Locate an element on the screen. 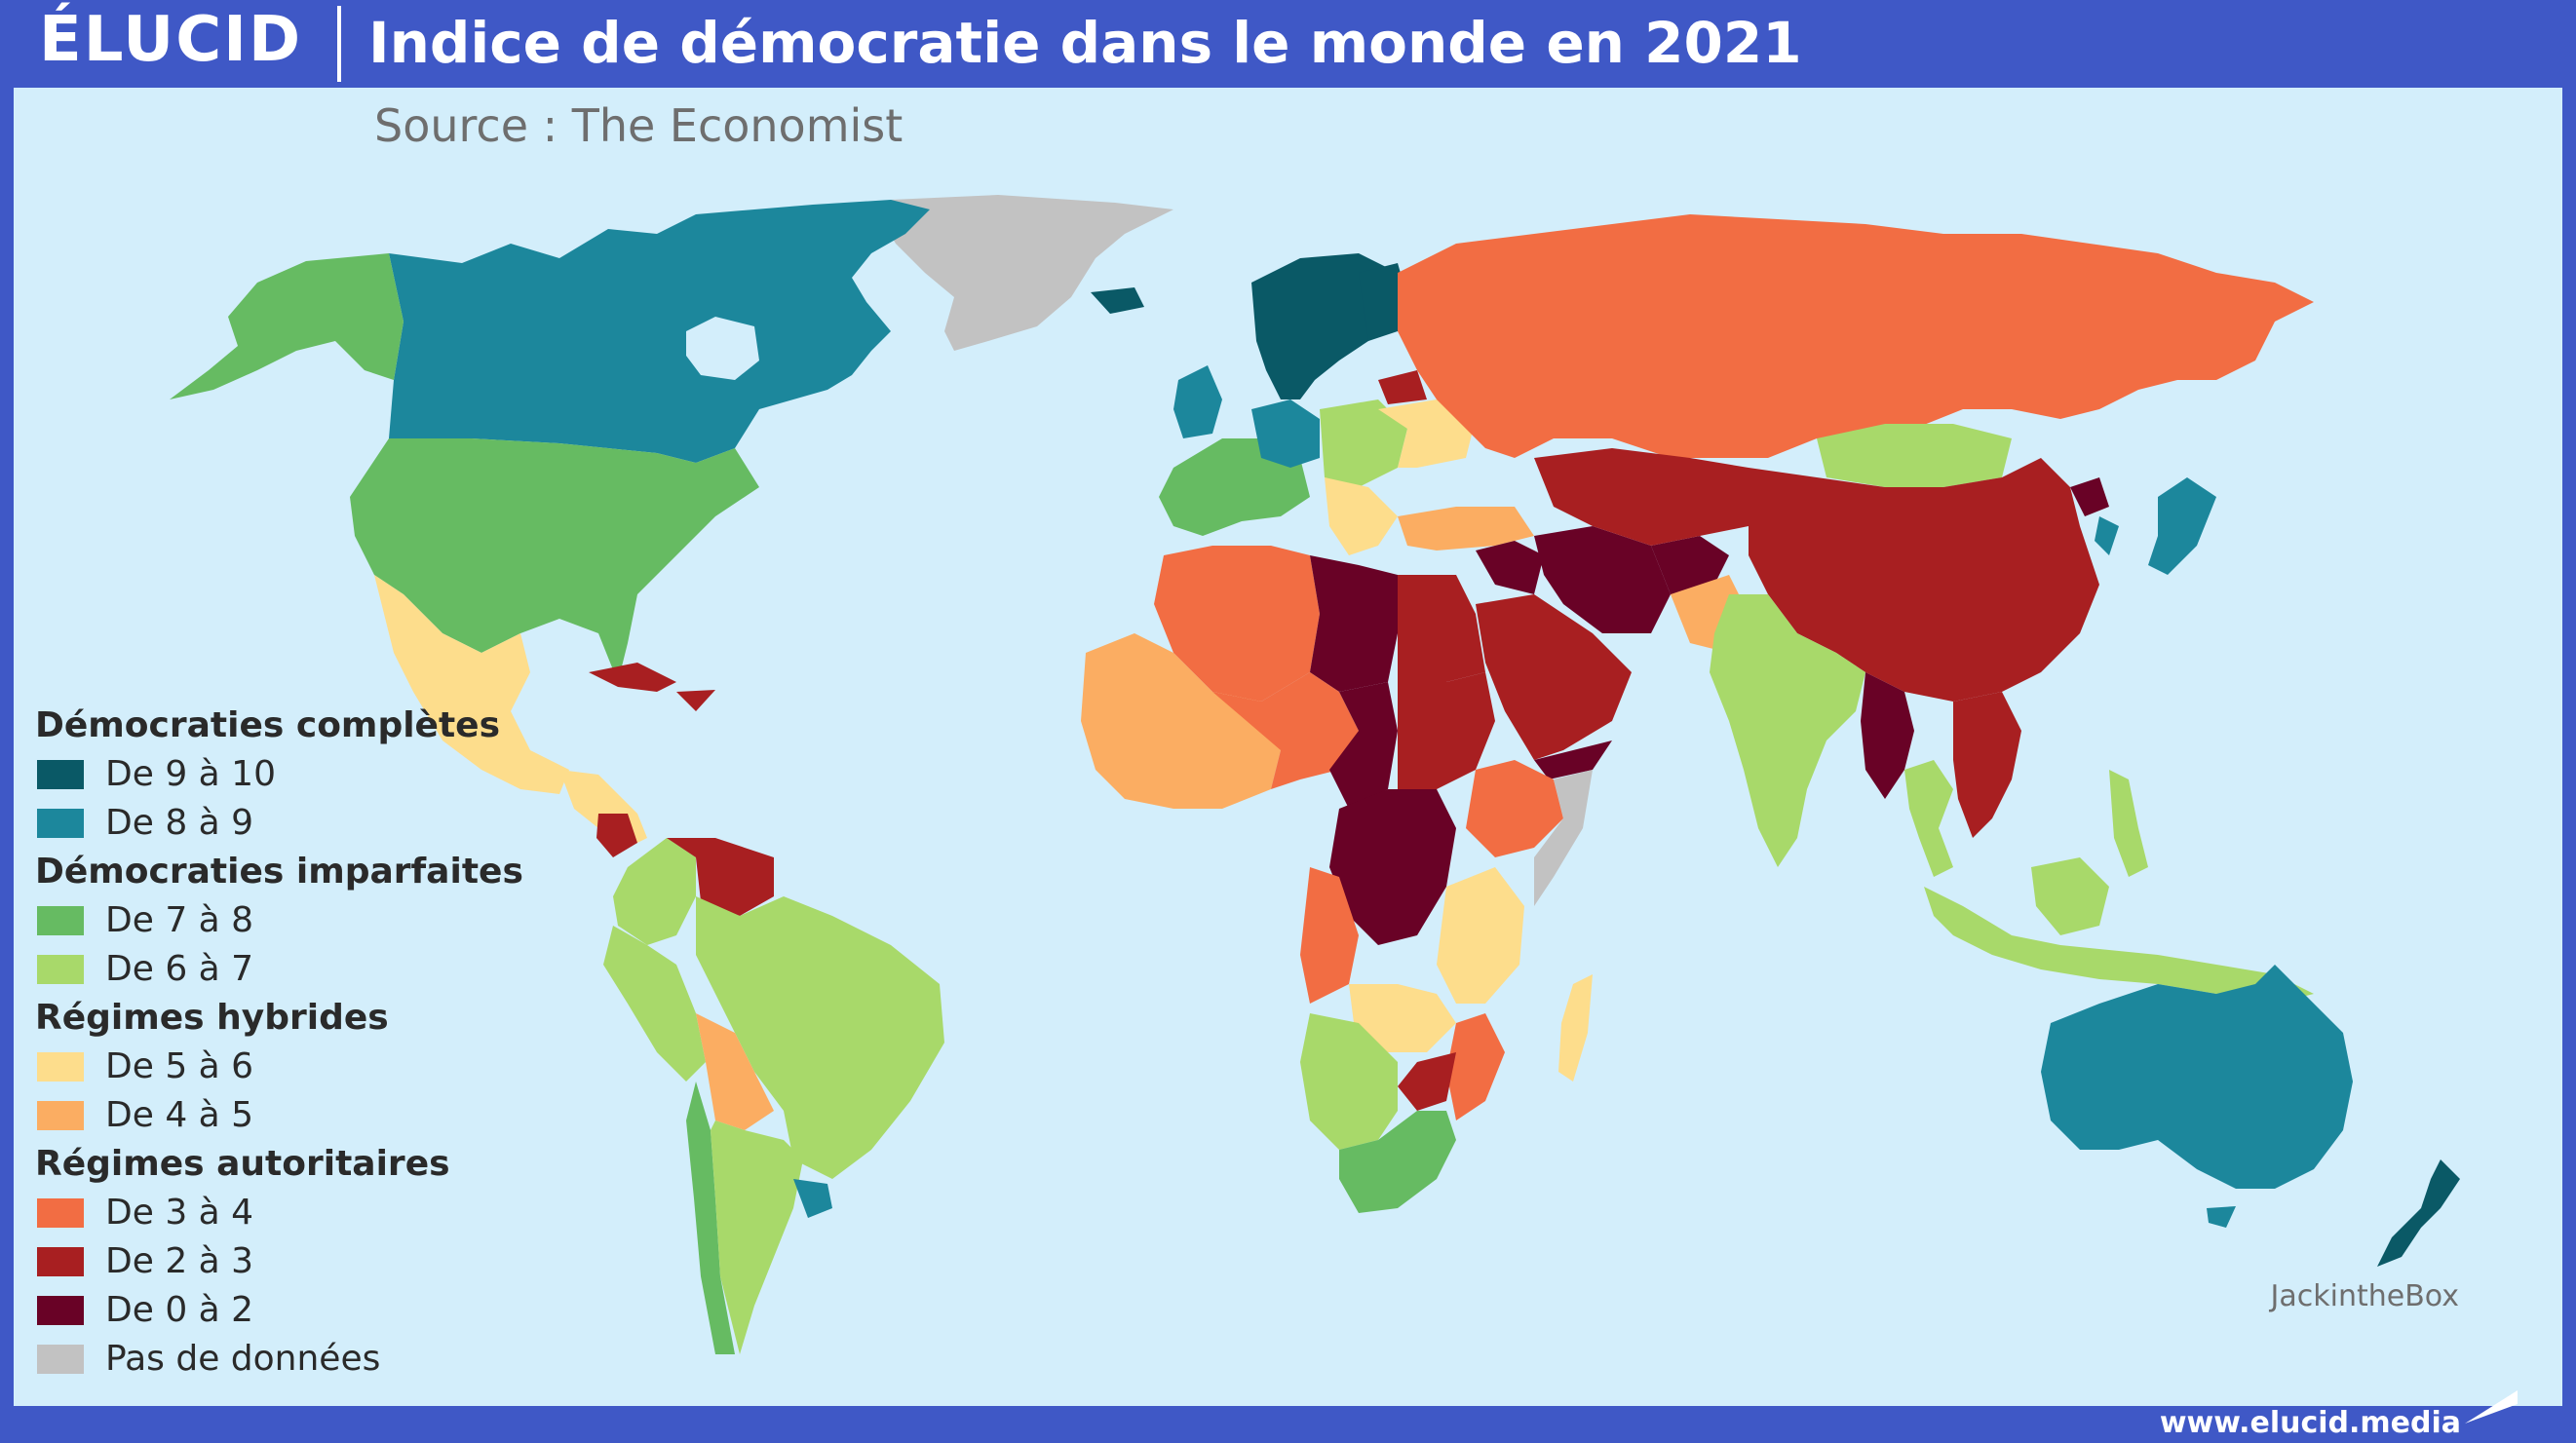  region-sahel is located at coordinates (1285, 731).